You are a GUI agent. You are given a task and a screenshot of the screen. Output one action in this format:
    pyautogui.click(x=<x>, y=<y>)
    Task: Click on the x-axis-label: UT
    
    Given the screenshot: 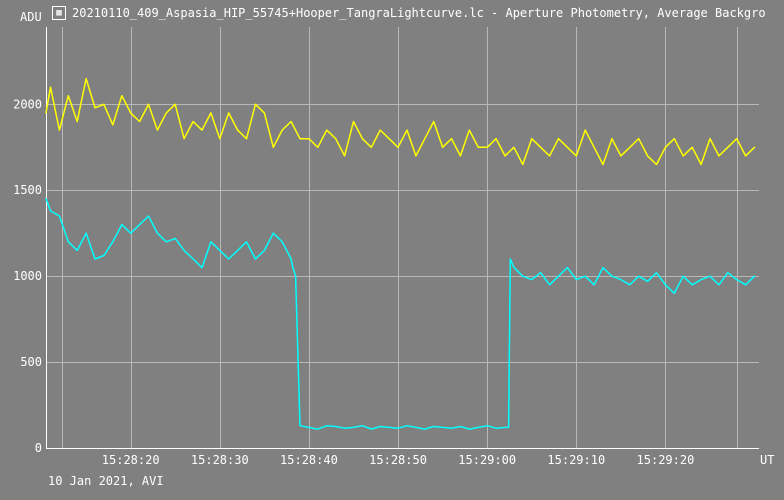 What is the action you would take?
    pyautogui.click(x=767, y=460)
    